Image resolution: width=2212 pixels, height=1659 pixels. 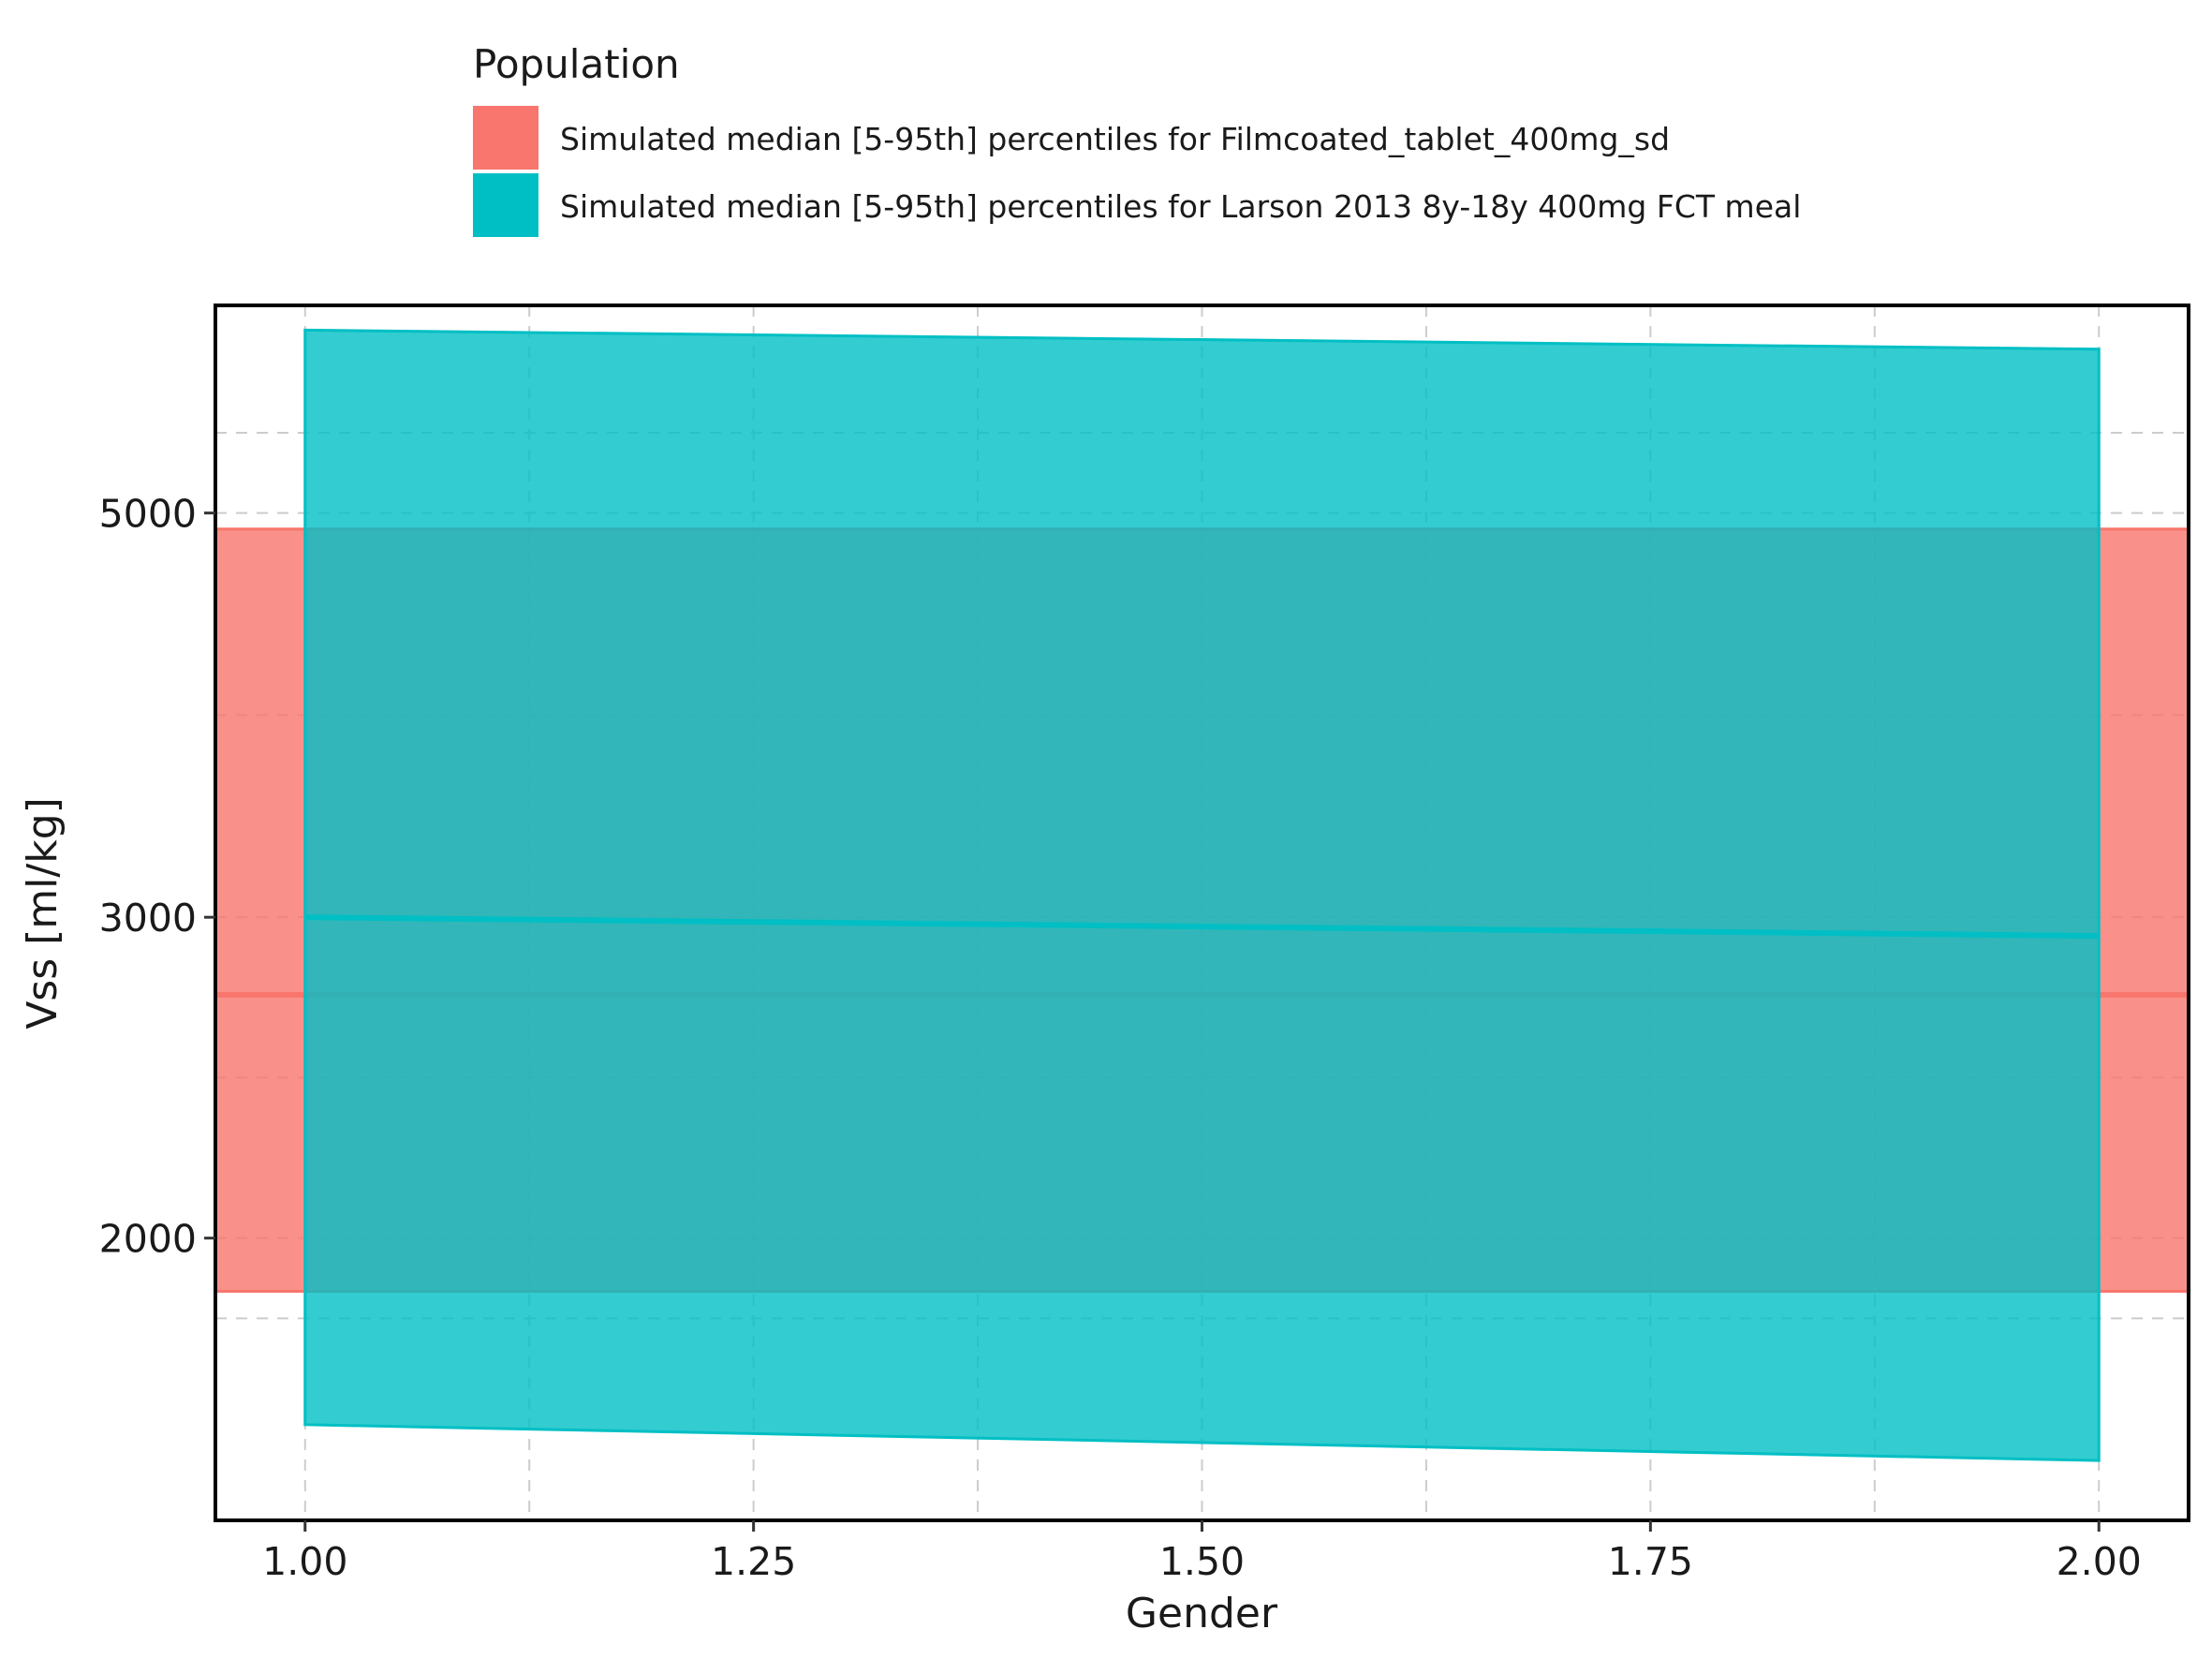 I want to click on y-tick-label: 2000, so click(x=148, y=1239).